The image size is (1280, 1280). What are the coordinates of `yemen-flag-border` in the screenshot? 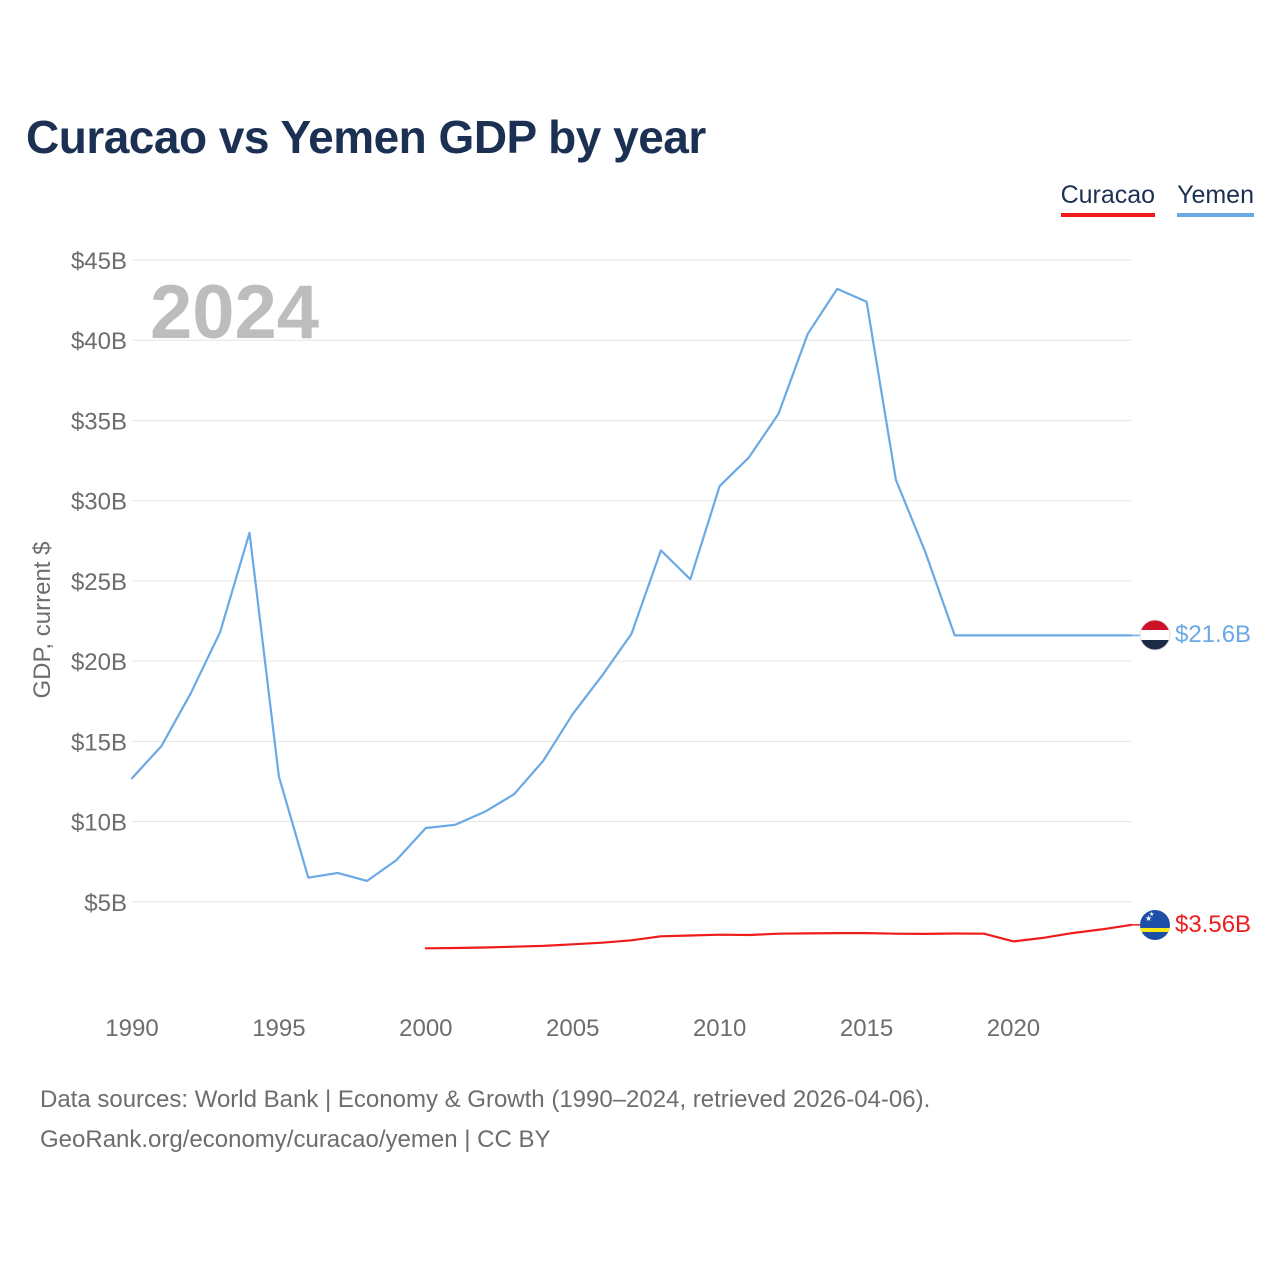 It's located at (1155, 635).